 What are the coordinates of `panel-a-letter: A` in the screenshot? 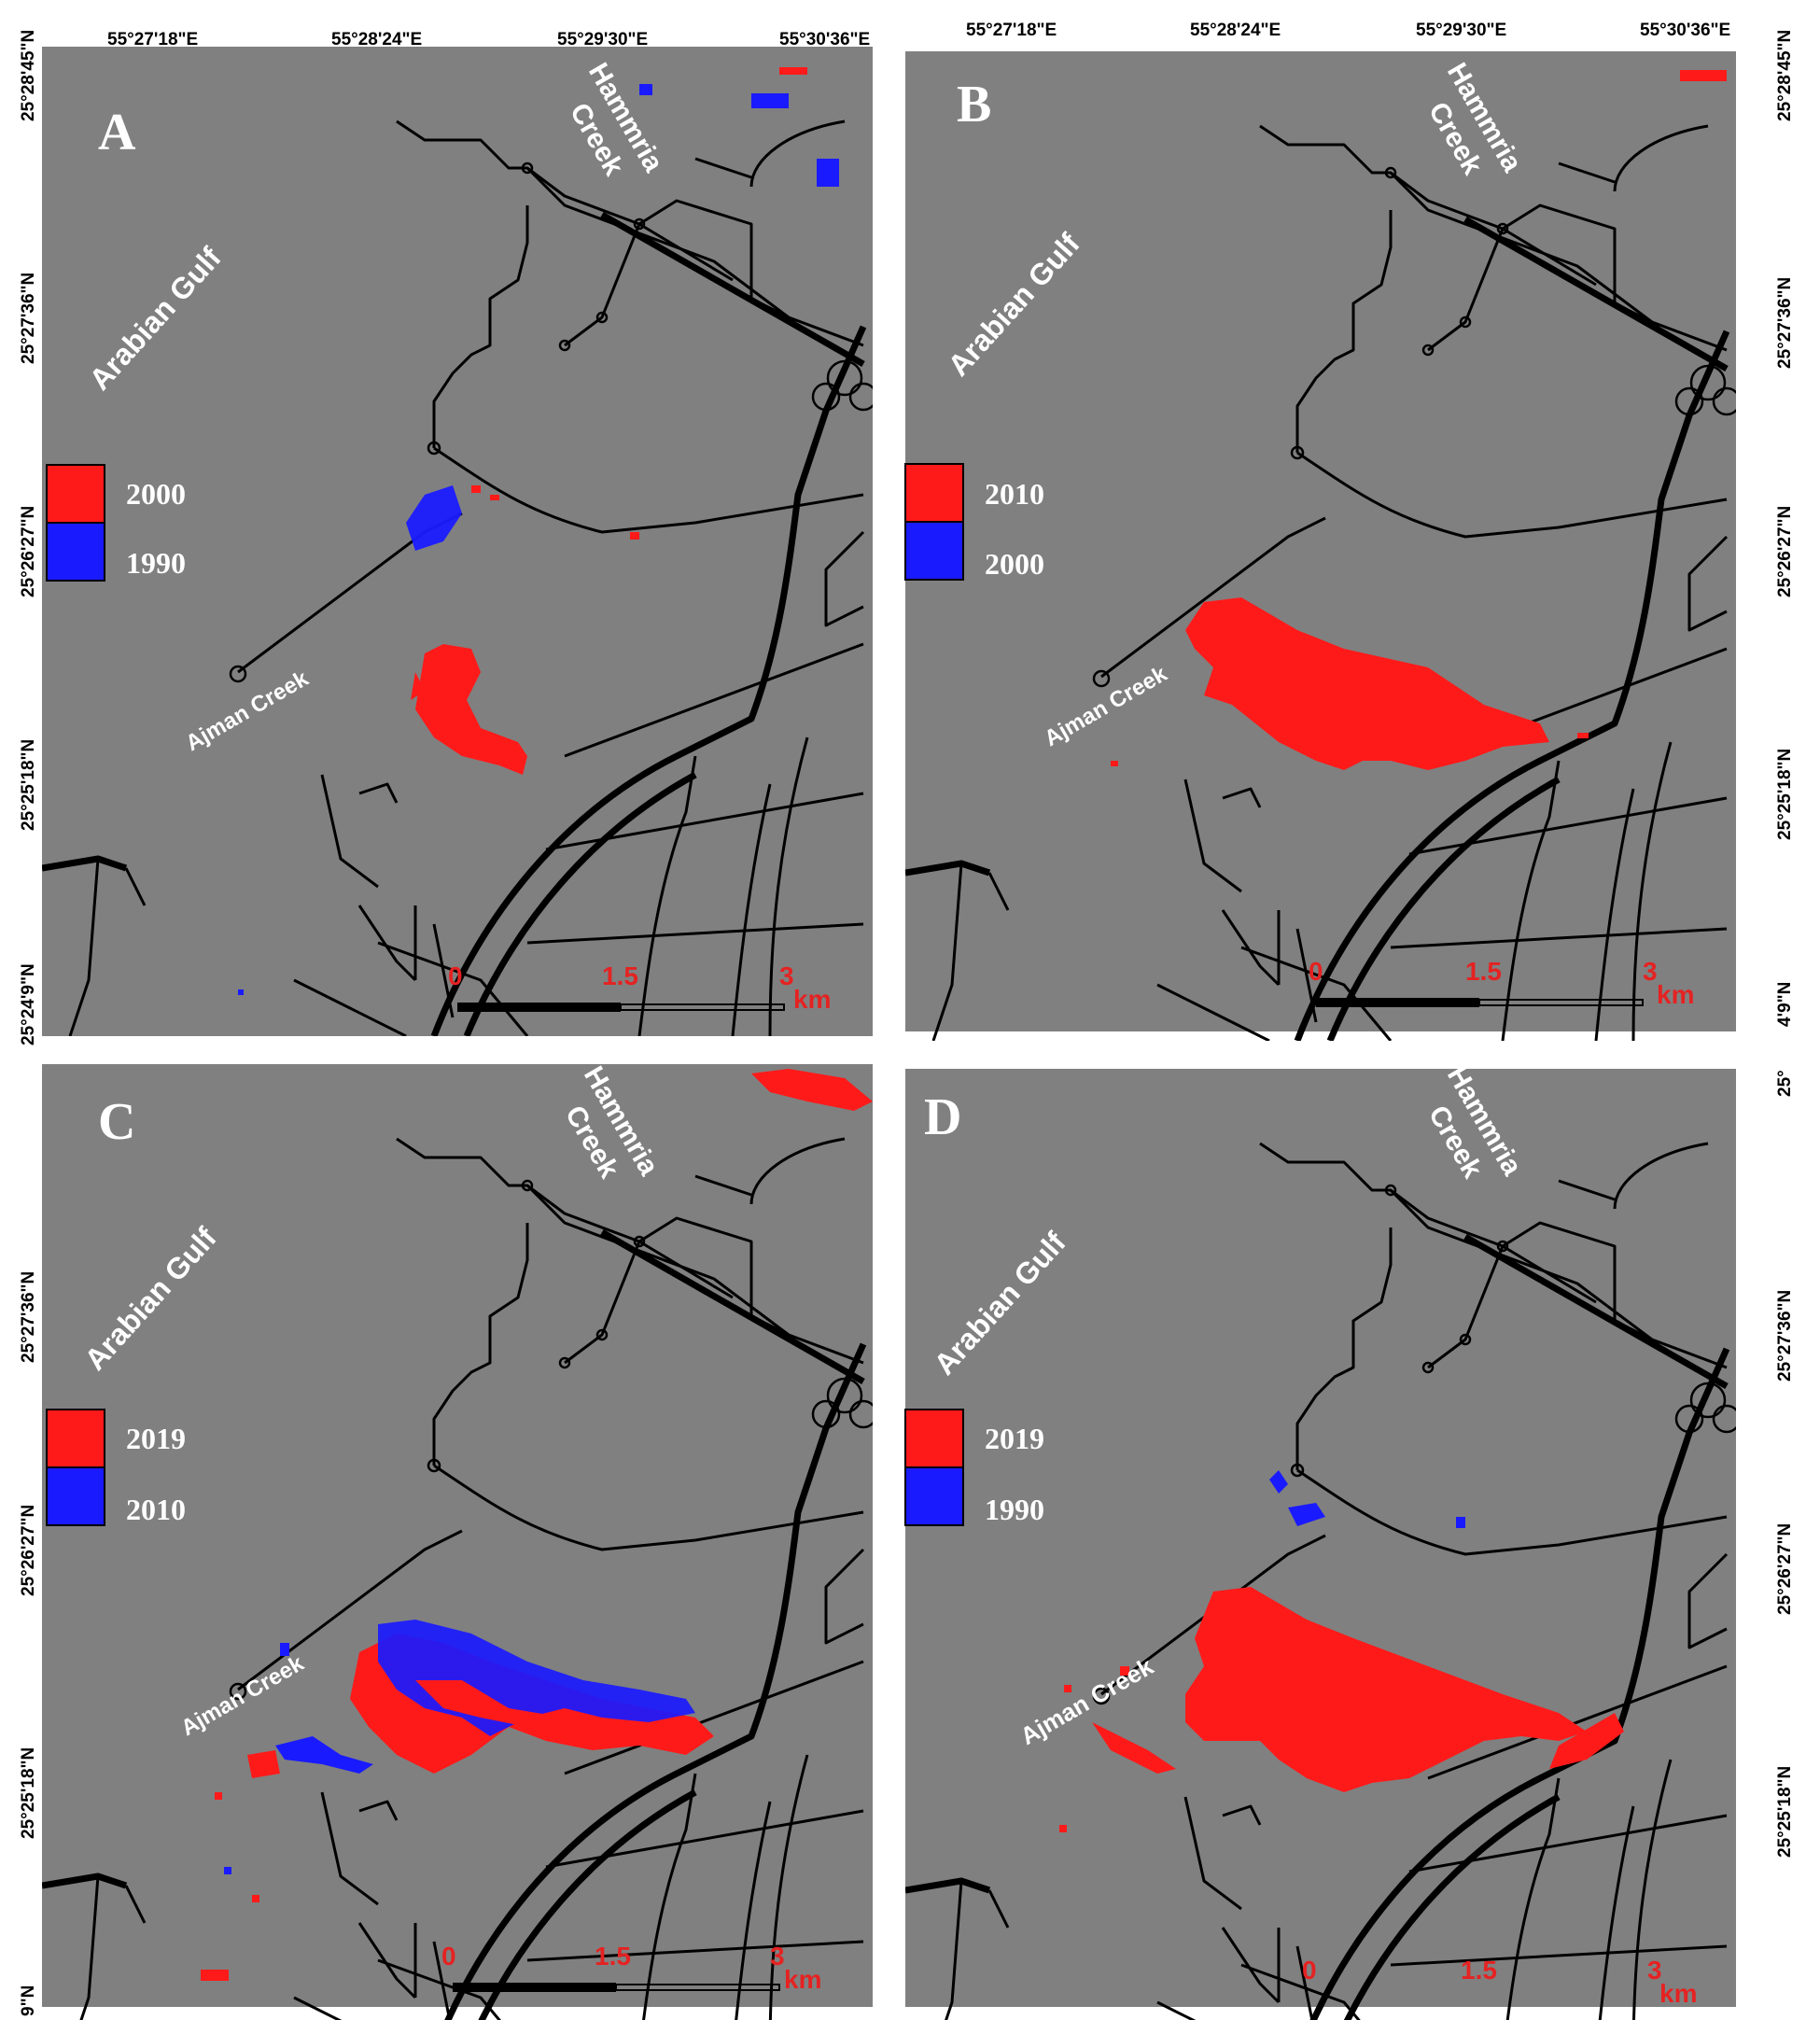 It's located at (117, 133).